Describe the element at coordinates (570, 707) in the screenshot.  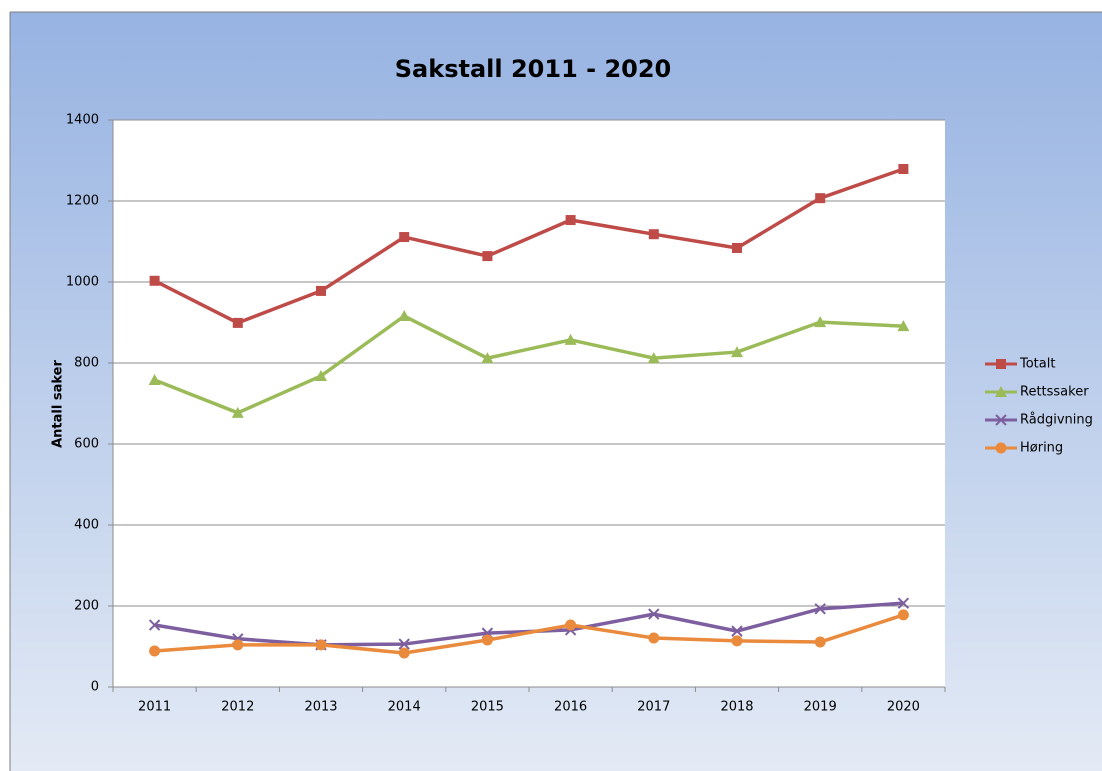
I see `x-tick-label: 2016` at that location.